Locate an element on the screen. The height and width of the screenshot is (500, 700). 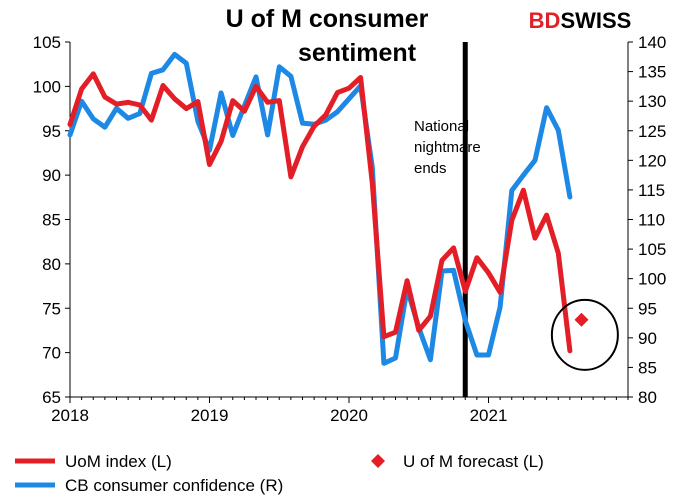
left-tick-label: 70 is located at coordinates (51, 353).